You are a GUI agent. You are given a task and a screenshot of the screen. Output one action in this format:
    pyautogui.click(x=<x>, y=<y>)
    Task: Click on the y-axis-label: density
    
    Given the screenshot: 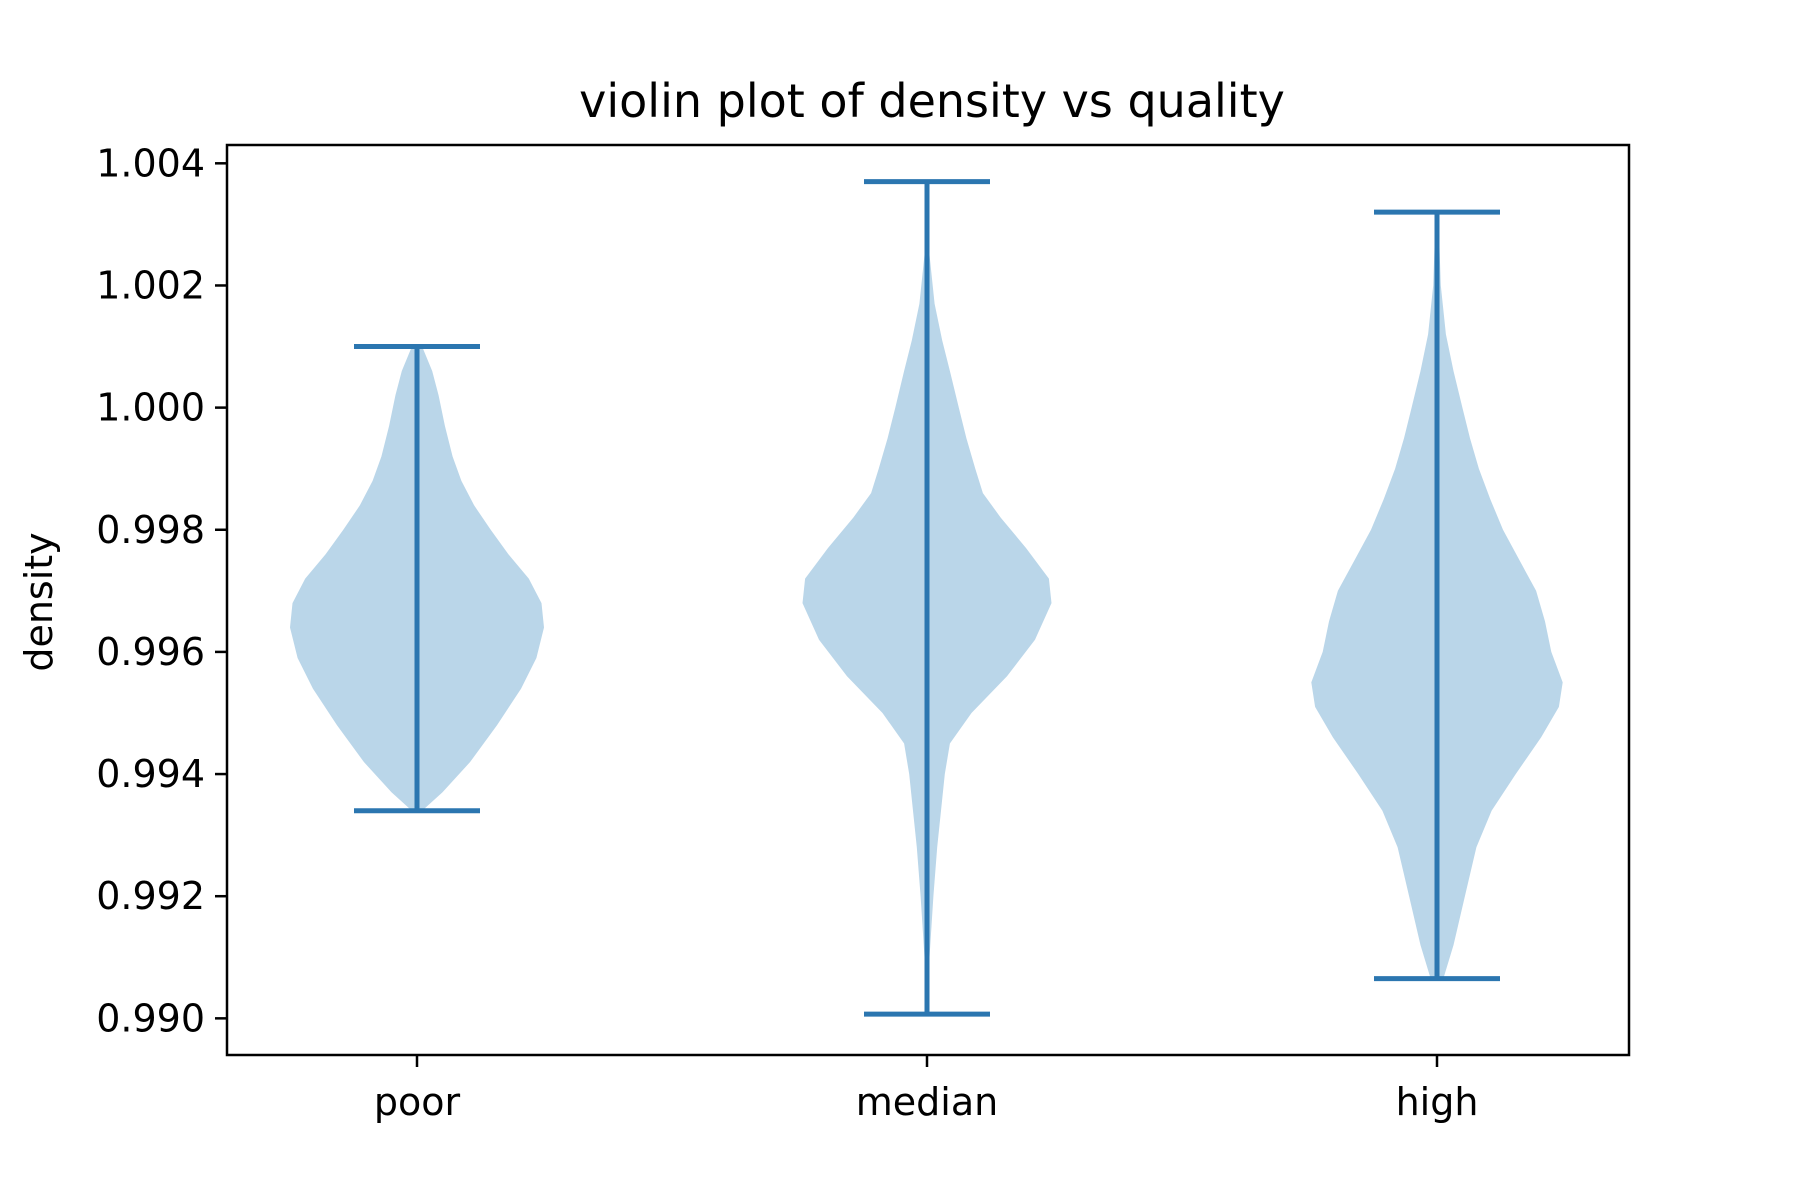 What is the action you would take?
    pyautogui.click(x=39, y=601)
    